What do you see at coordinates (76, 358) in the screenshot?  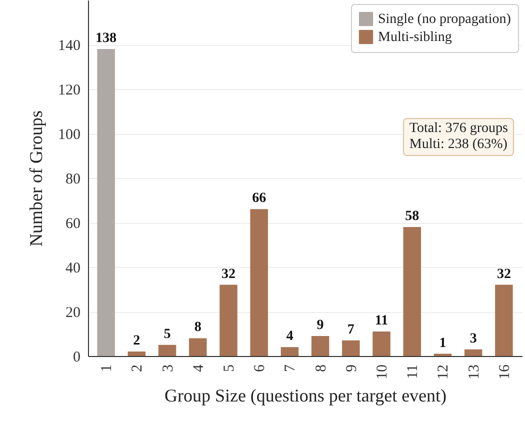 I see `y-tick-label: 0` at bounding box center [76, 358].